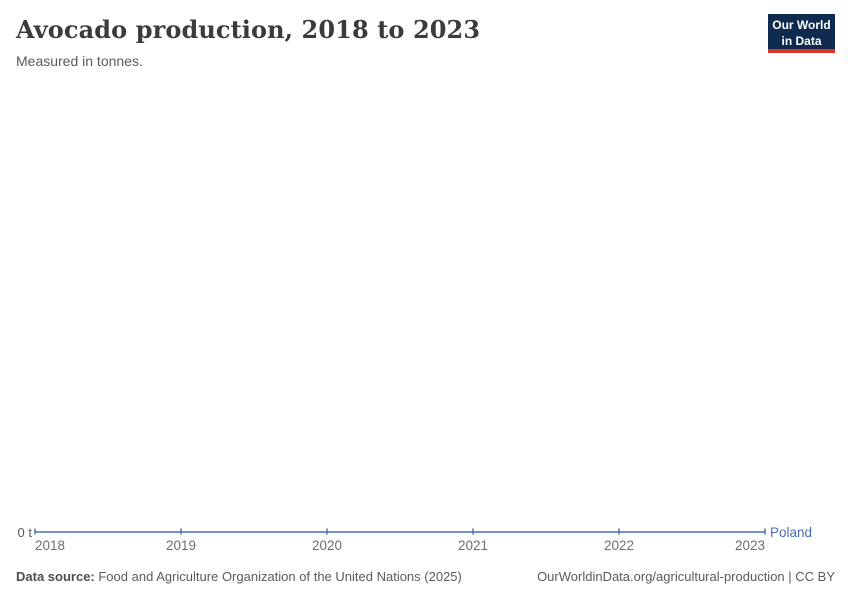 This screenshot has height=600, width=850. What do you see at coordinates (248, 29) in the screenshot?
I see `page-title: Avocado production, 2018 to 2023` at bounding box center [248, 29].